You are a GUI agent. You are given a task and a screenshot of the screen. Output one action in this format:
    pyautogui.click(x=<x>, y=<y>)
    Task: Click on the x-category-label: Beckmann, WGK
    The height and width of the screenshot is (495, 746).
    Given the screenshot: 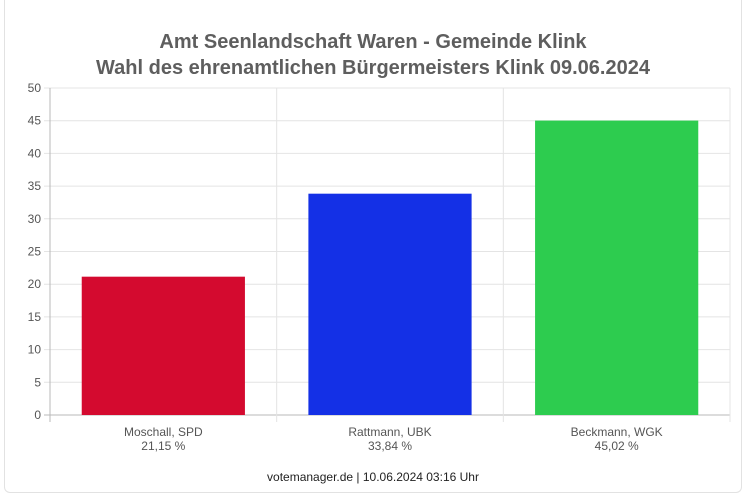 What is the action you would take?
    pyautogui.click(x=617, y=432)
    